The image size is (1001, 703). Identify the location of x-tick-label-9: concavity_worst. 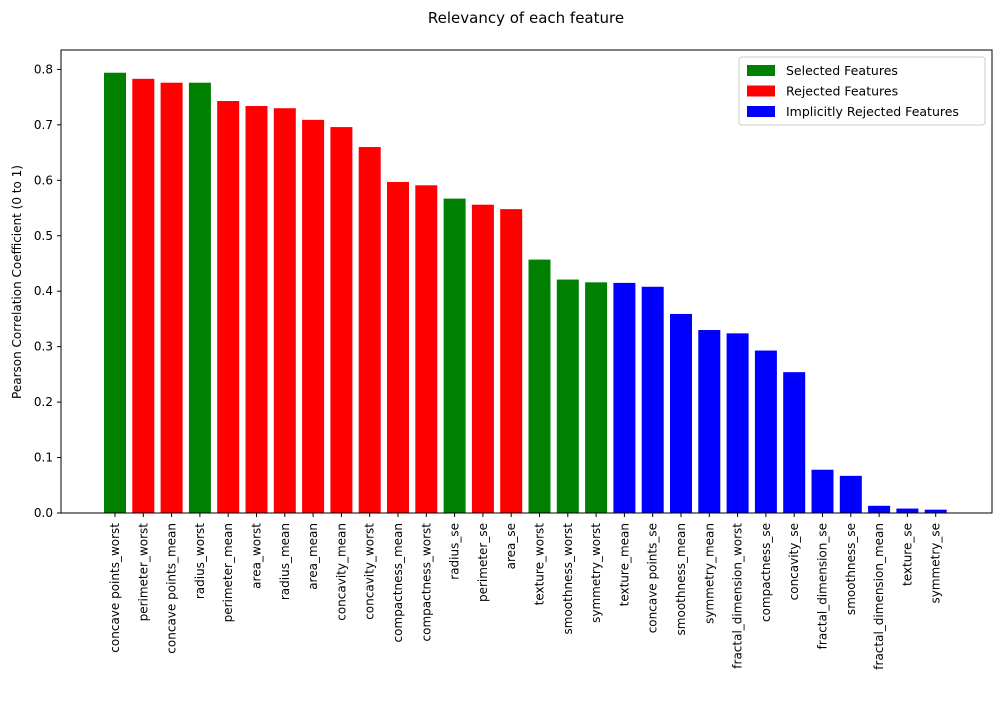
(370, 571).